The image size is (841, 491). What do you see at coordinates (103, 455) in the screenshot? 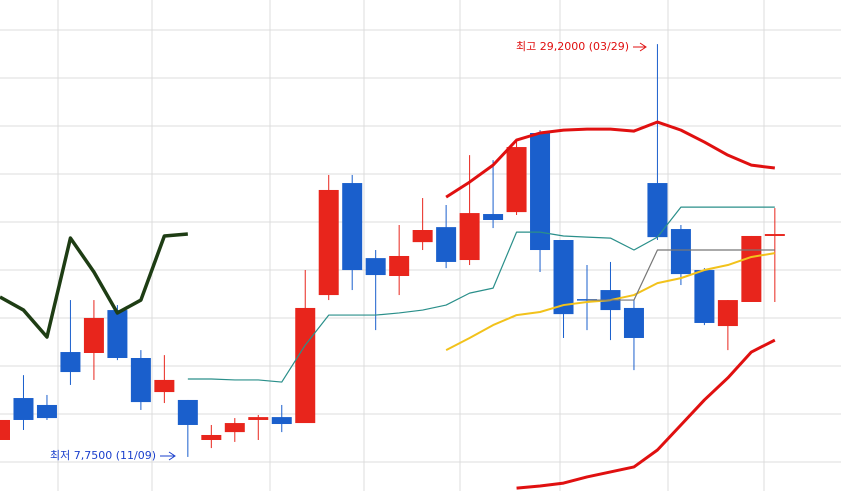
I see `low-annotation: 최저 7,7500 (11/09)` at bounding box center [103, 455].